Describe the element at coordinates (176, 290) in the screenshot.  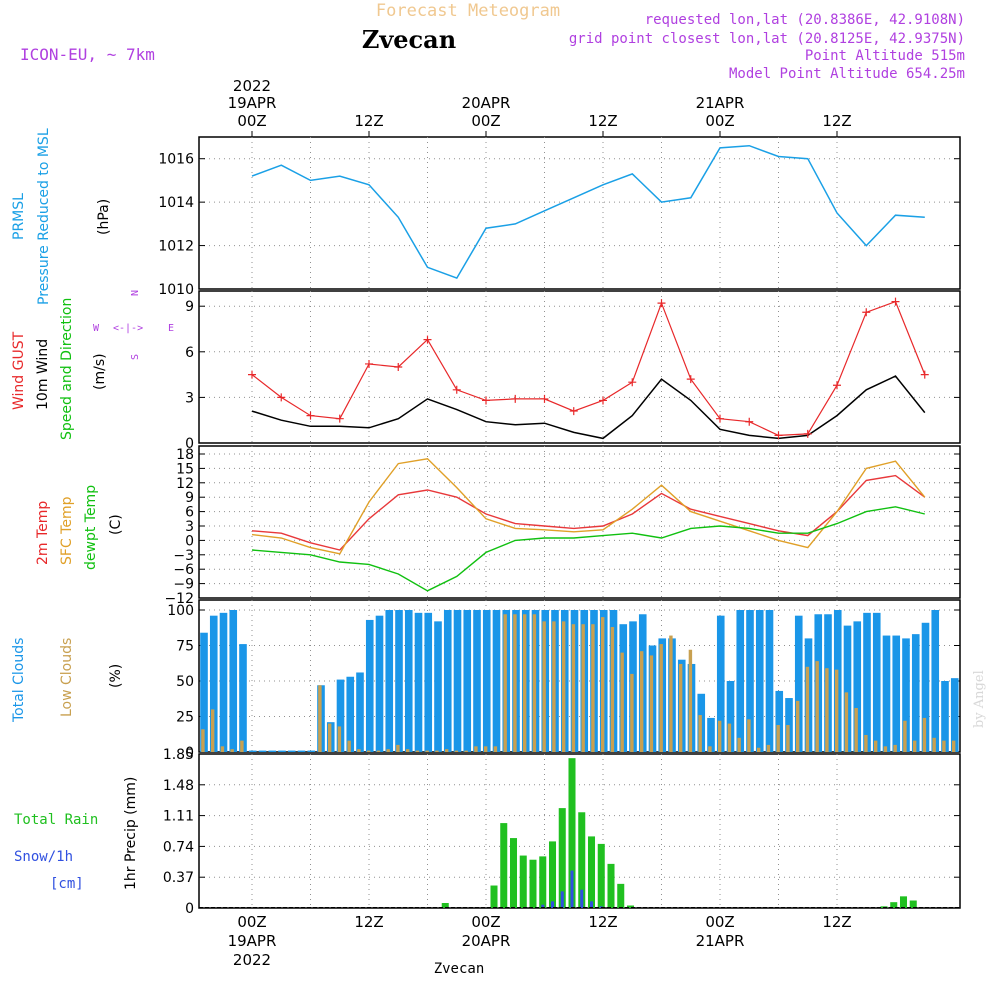
I see `pressure-tick-label: 1010` at that location.